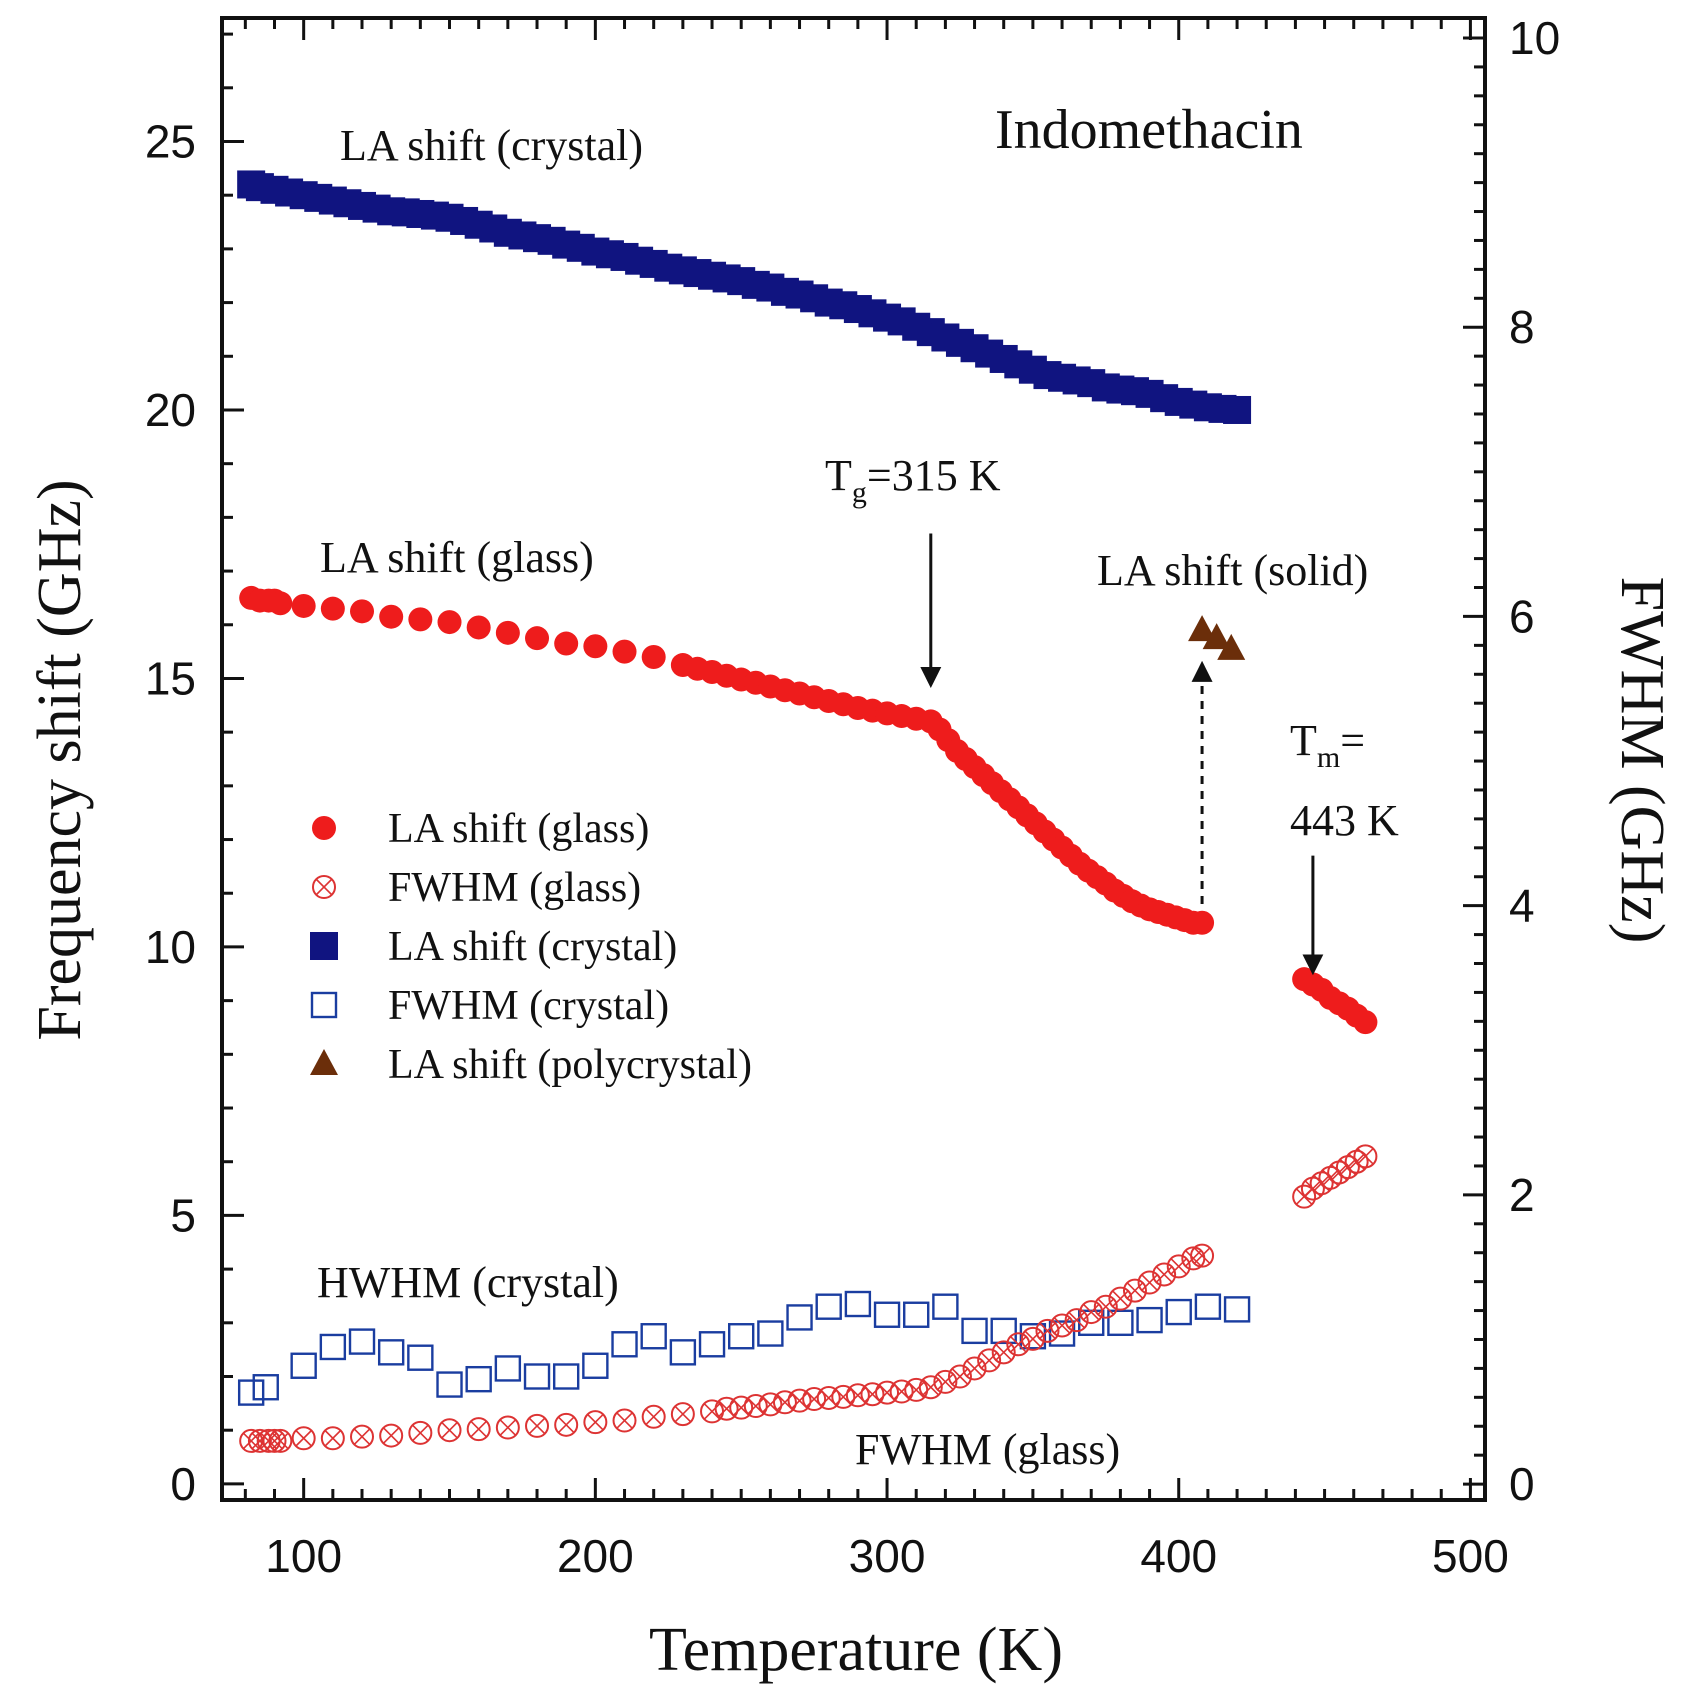 The width and height of the screenshot is (1706, 1700). Describe the element at coordinates (1522, 1484) in the screenshot. I see `y2-tick-label: 0` at that location.